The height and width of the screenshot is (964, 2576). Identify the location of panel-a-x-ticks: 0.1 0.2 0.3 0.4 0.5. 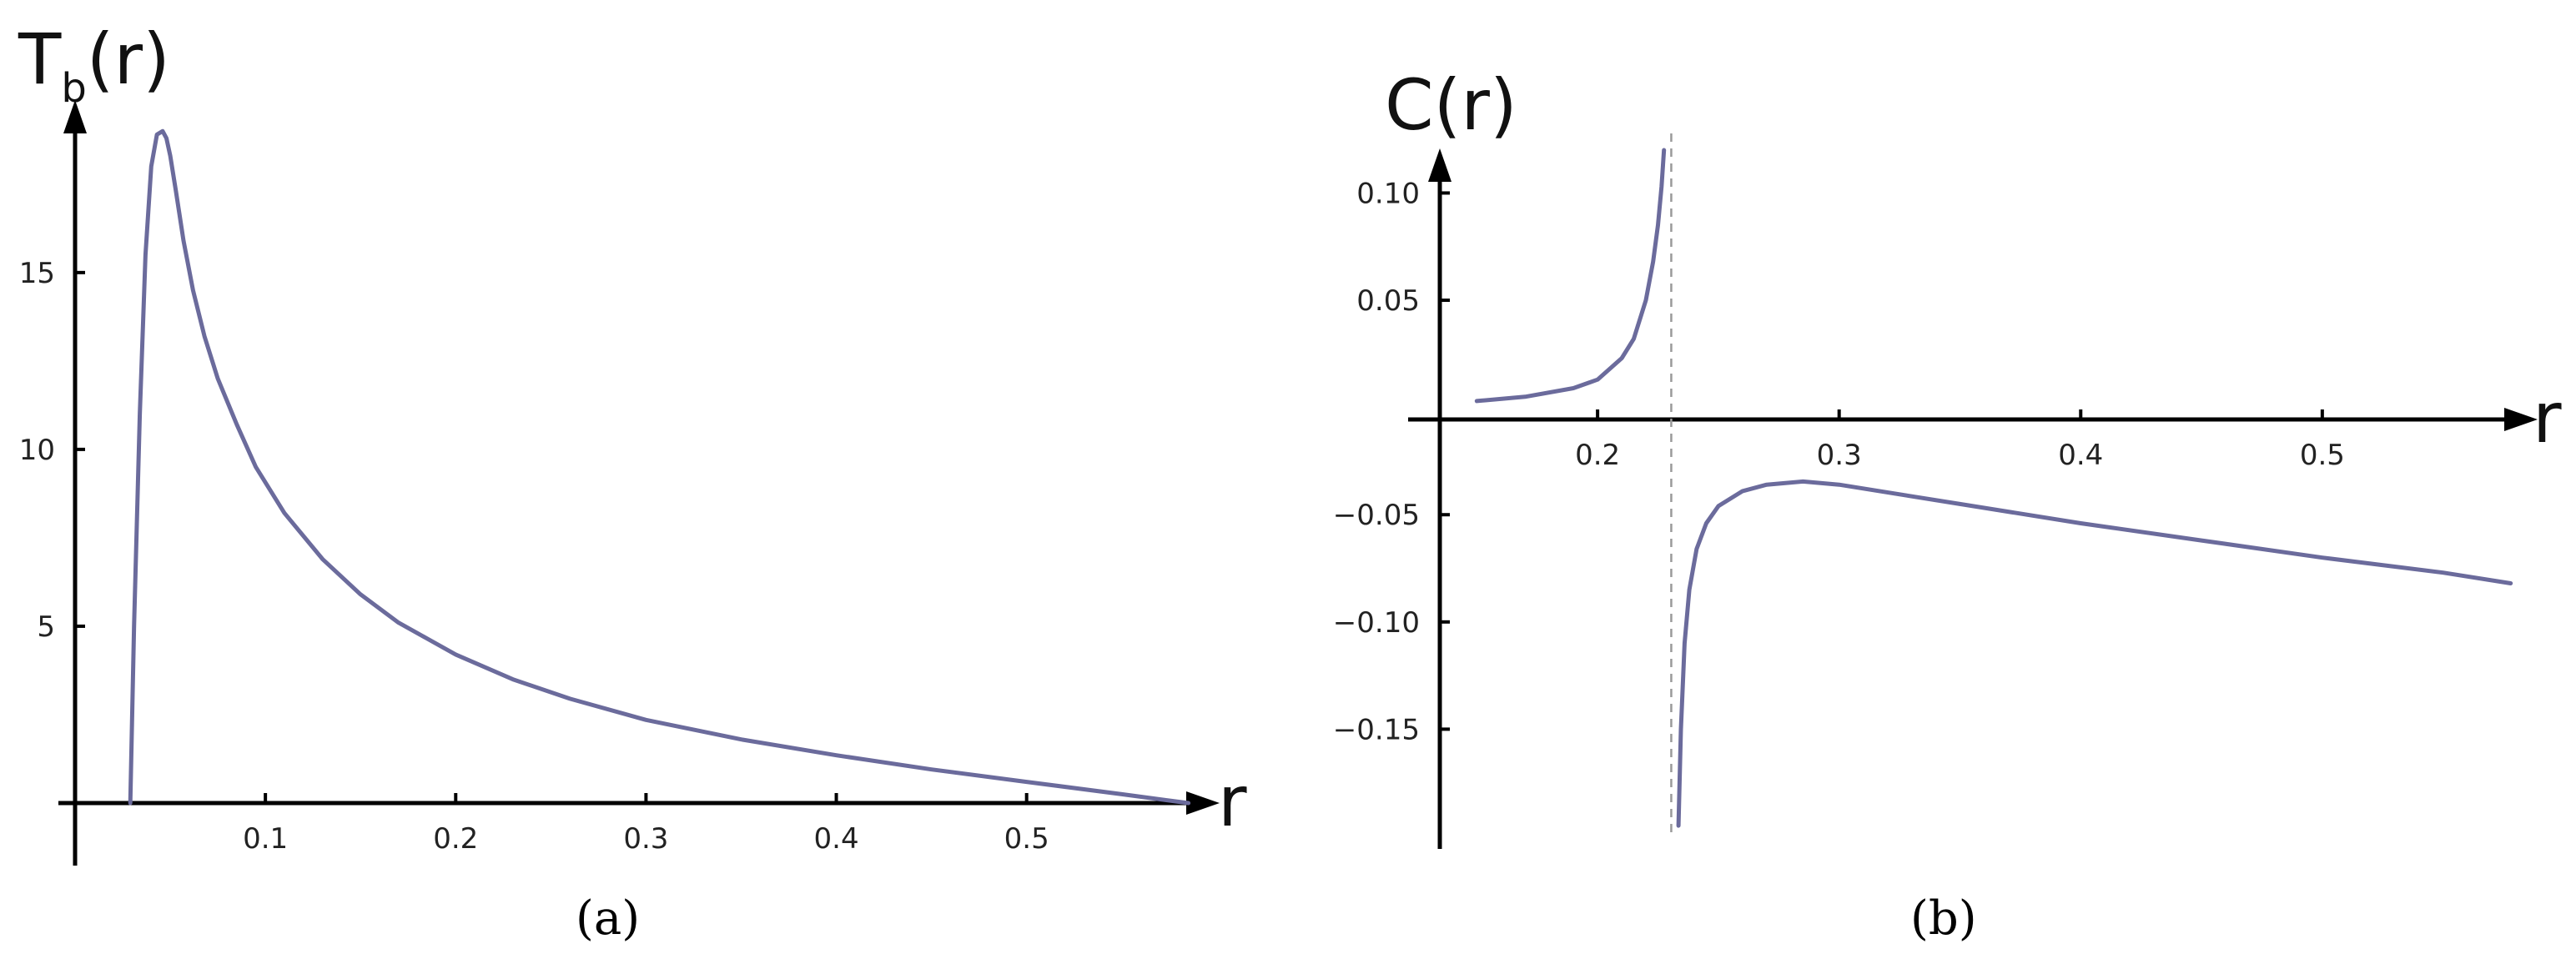
(646, 824).